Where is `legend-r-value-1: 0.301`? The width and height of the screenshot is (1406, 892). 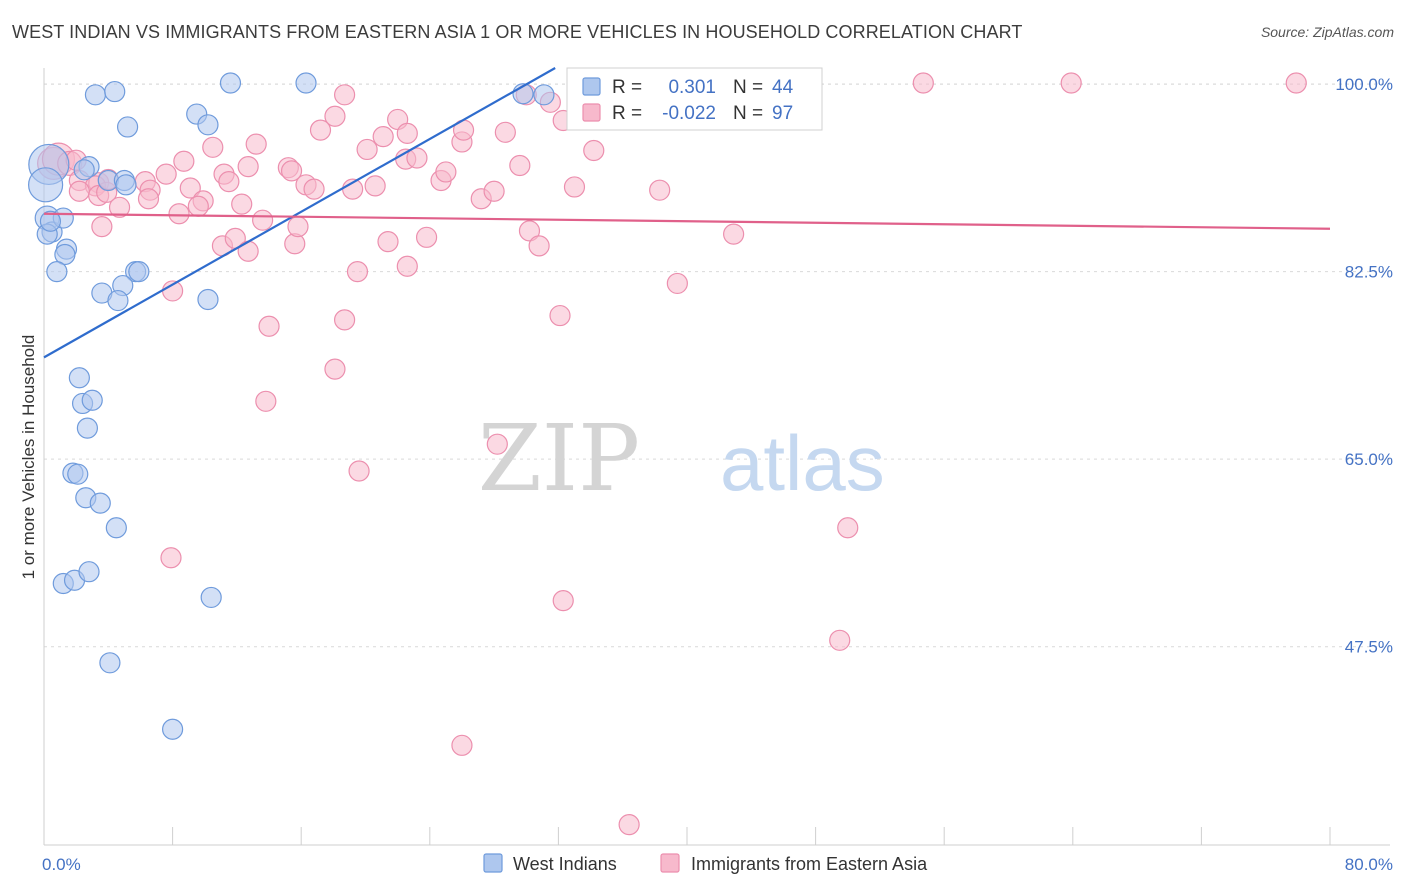
legend-r-value-1: 0.301 is located at coordinates (692, 87).